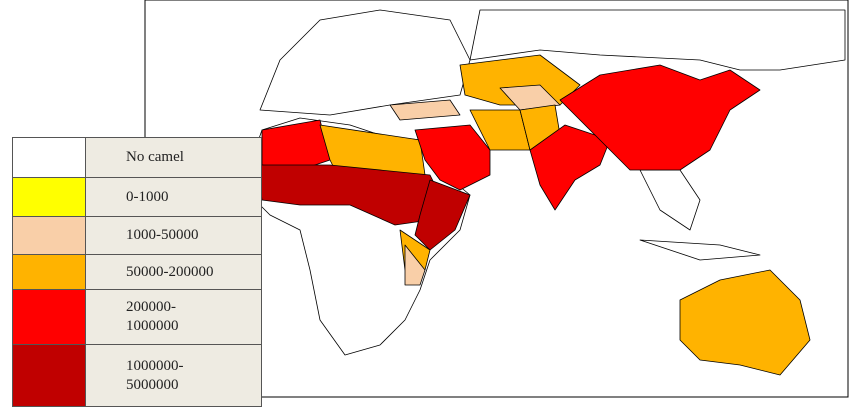 The width and height of the screenshot is (850, 407). I want to click on europe, so click(365, 62).